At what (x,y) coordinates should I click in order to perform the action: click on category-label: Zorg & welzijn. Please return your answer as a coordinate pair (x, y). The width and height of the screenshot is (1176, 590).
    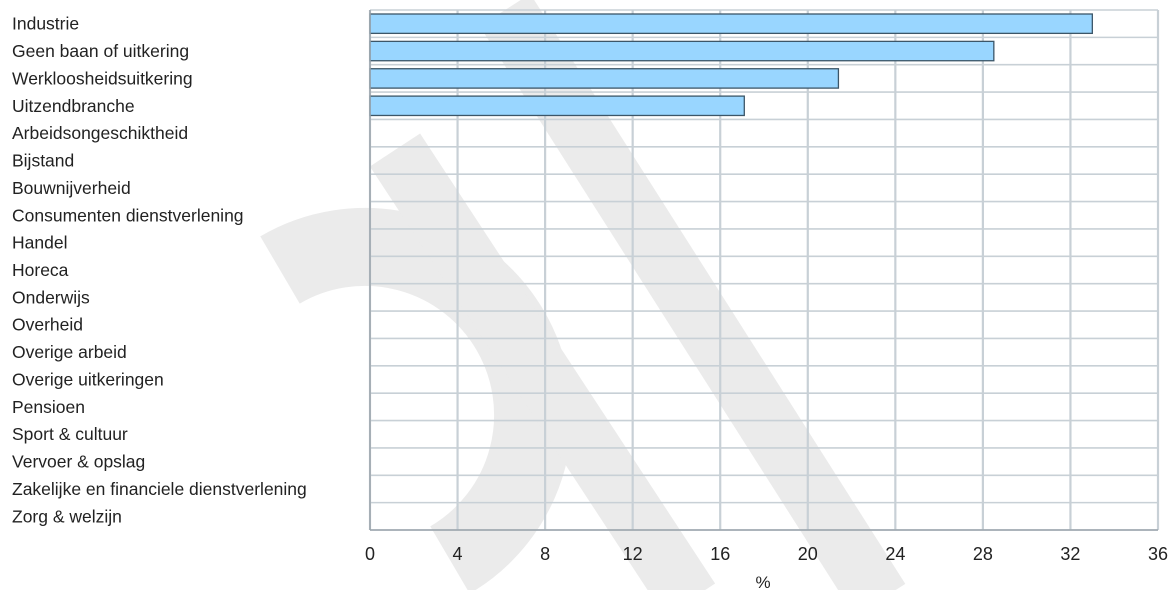
    Looking at the image, I should click on (67, 516).